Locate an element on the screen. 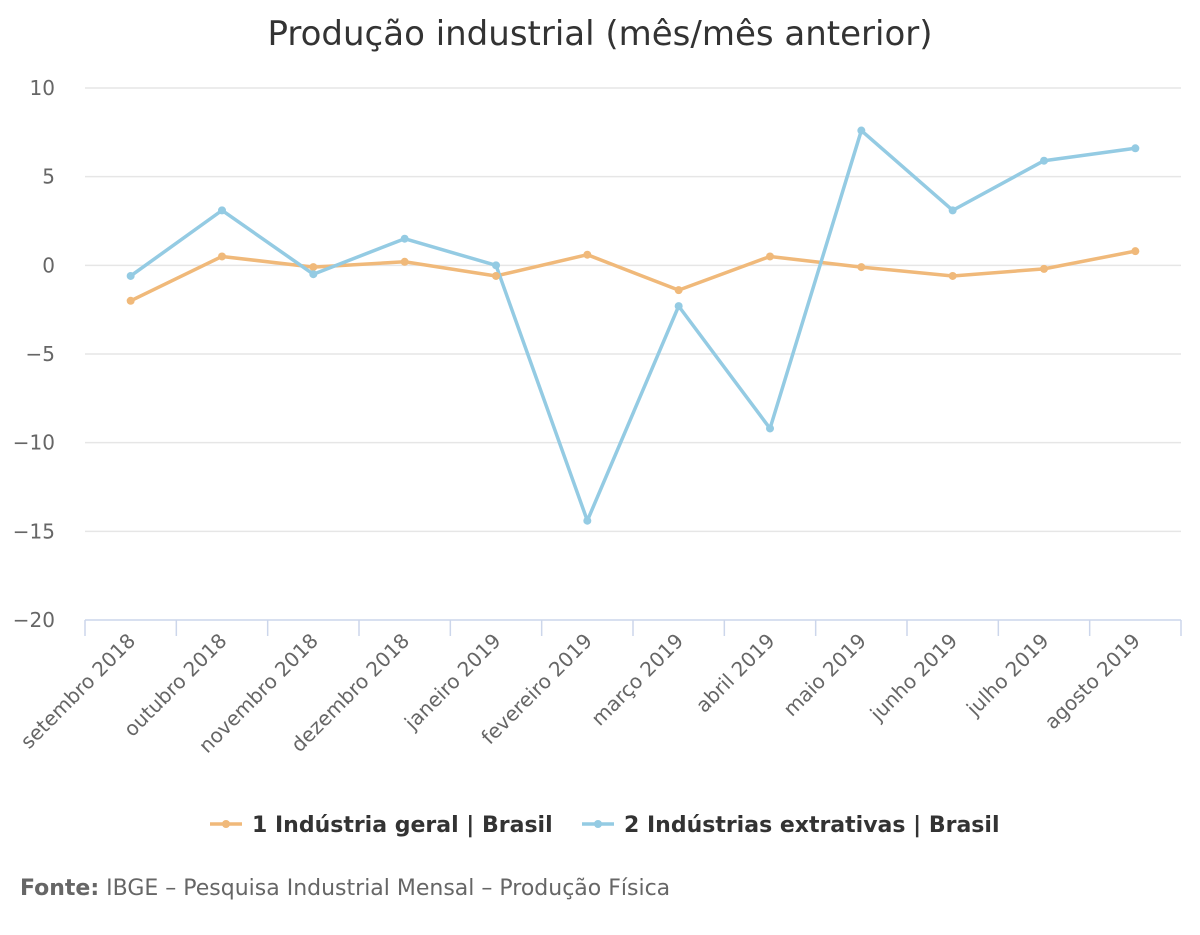 This screenshot has width=1200, height=935. x-tick-label: abril 2019 is located at coordinates (735, 673).